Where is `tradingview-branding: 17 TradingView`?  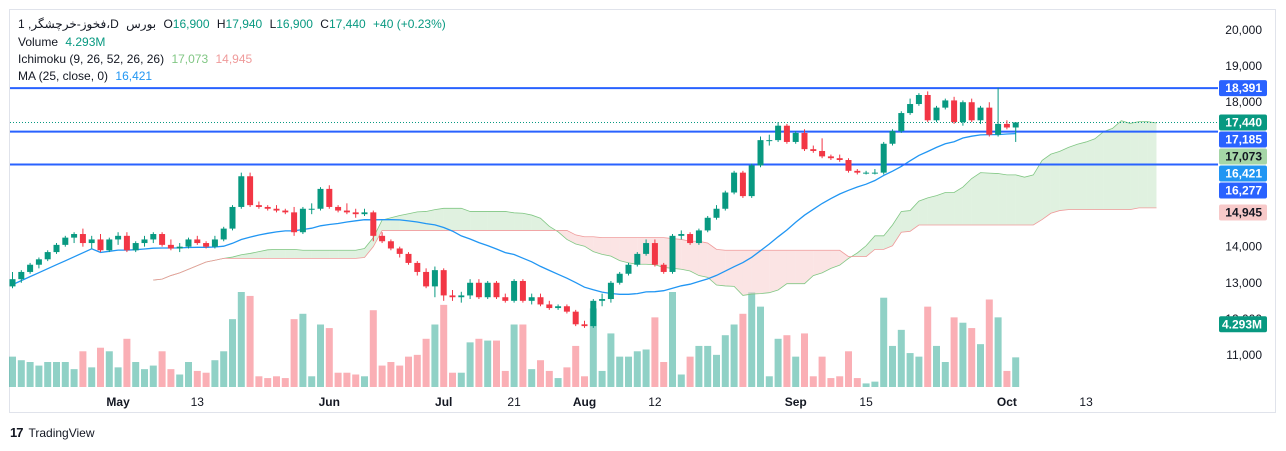 tradingview-branding: 17 TradingView is located at coordinates (52, 432).